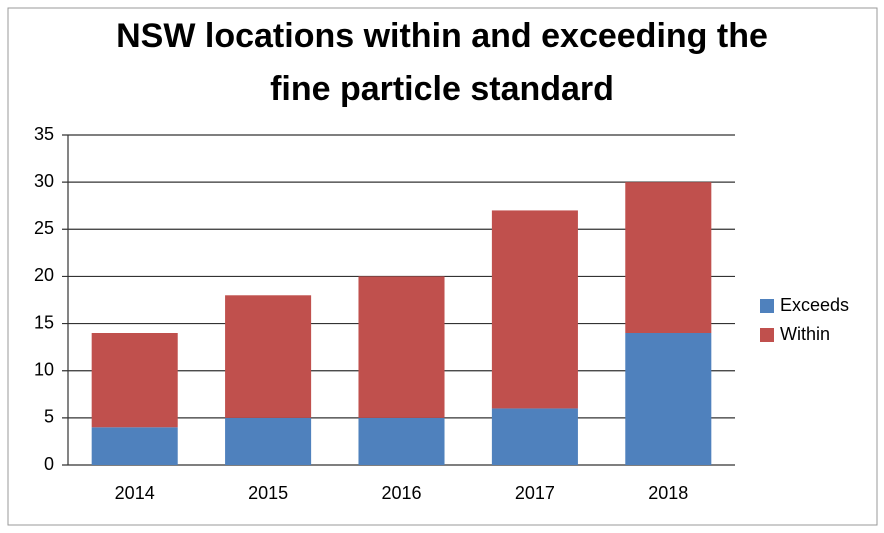 The height and width of the screenshot is (533, 884). What do you see at coordinates (44, 369) in the screenshot?
I see `y-tick-label: 10` at bounding box center [44, 369].